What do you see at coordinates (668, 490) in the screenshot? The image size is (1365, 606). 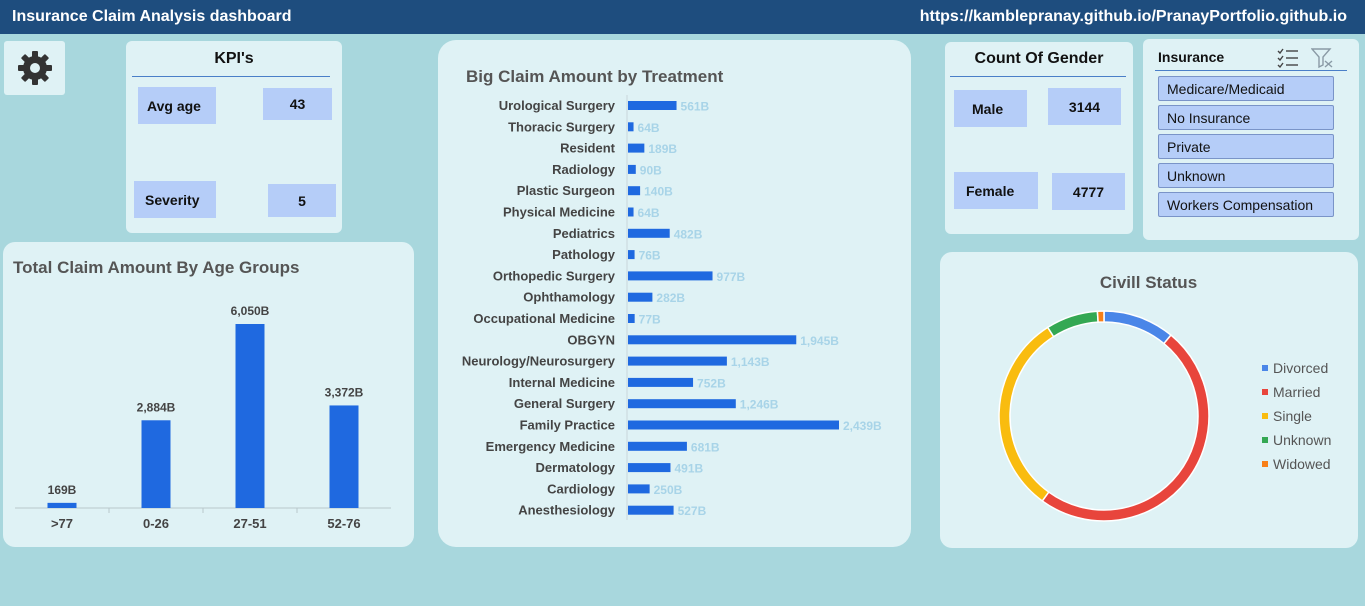 I see `treatment-value-label: 250B` at bounding box center [668, 490].